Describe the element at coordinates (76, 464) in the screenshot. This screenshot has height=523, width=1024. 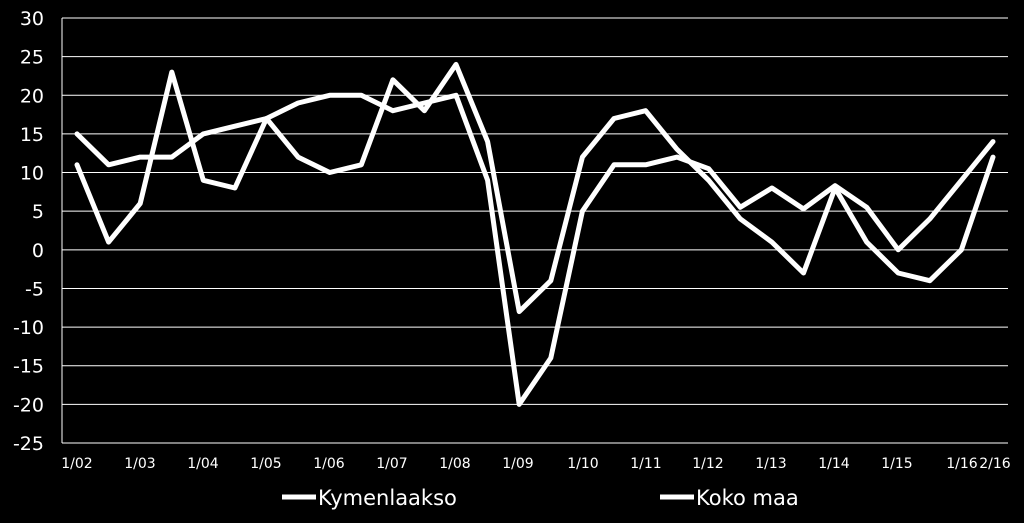
I see `x-tick-label: 1/02` at that location.